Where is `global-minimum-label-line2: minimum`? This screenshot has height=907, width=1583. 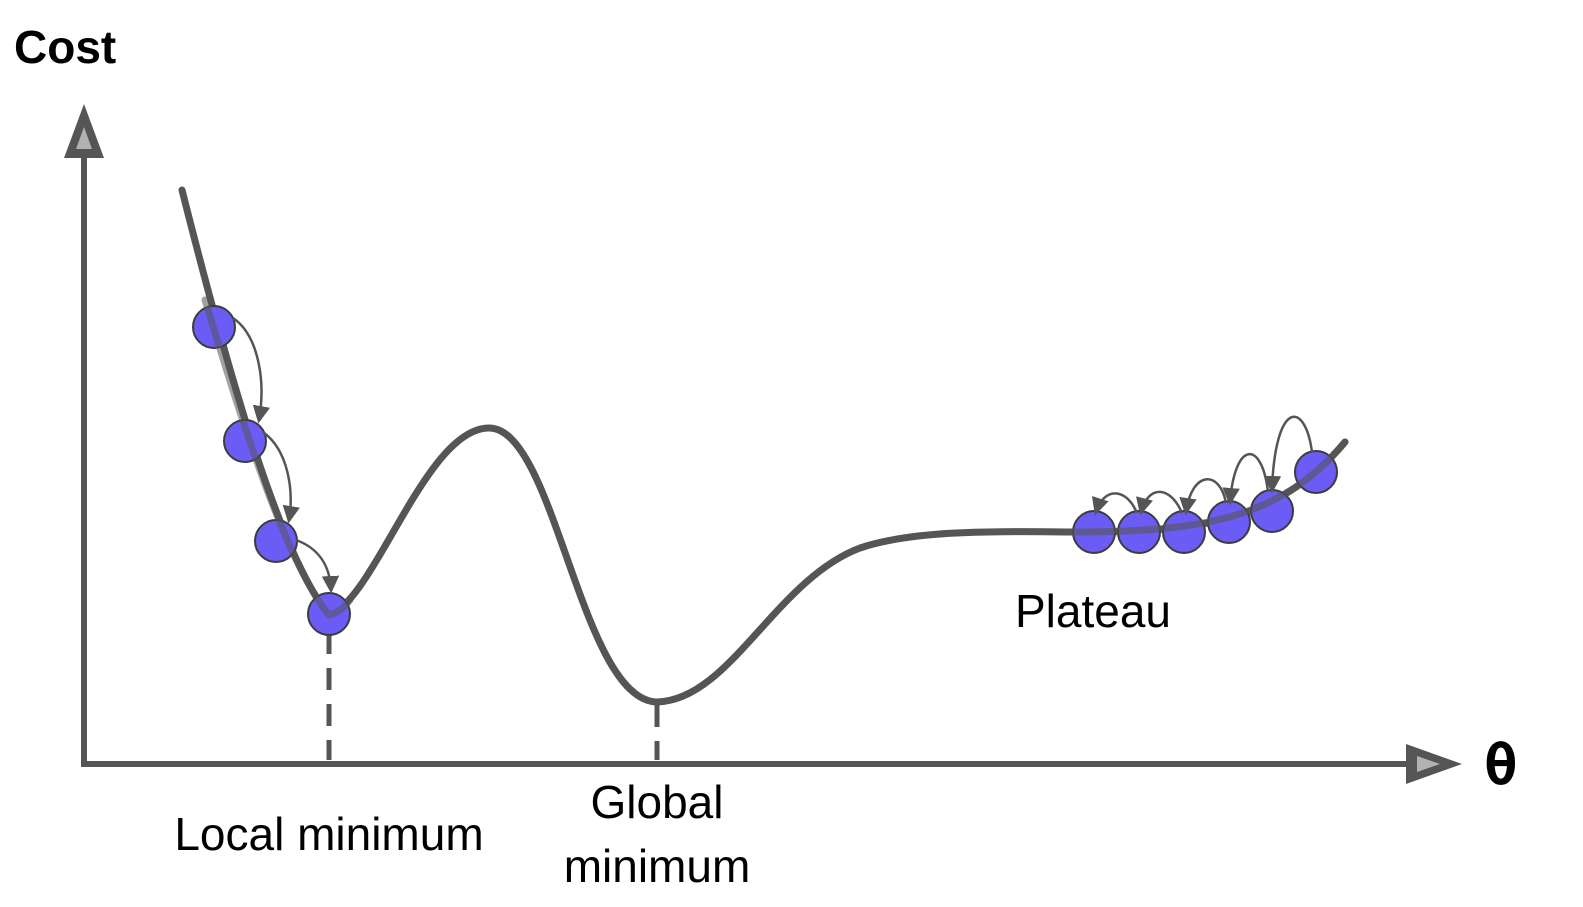 global-minimum-label-line2: minimum is located at coordinates (657, 866).